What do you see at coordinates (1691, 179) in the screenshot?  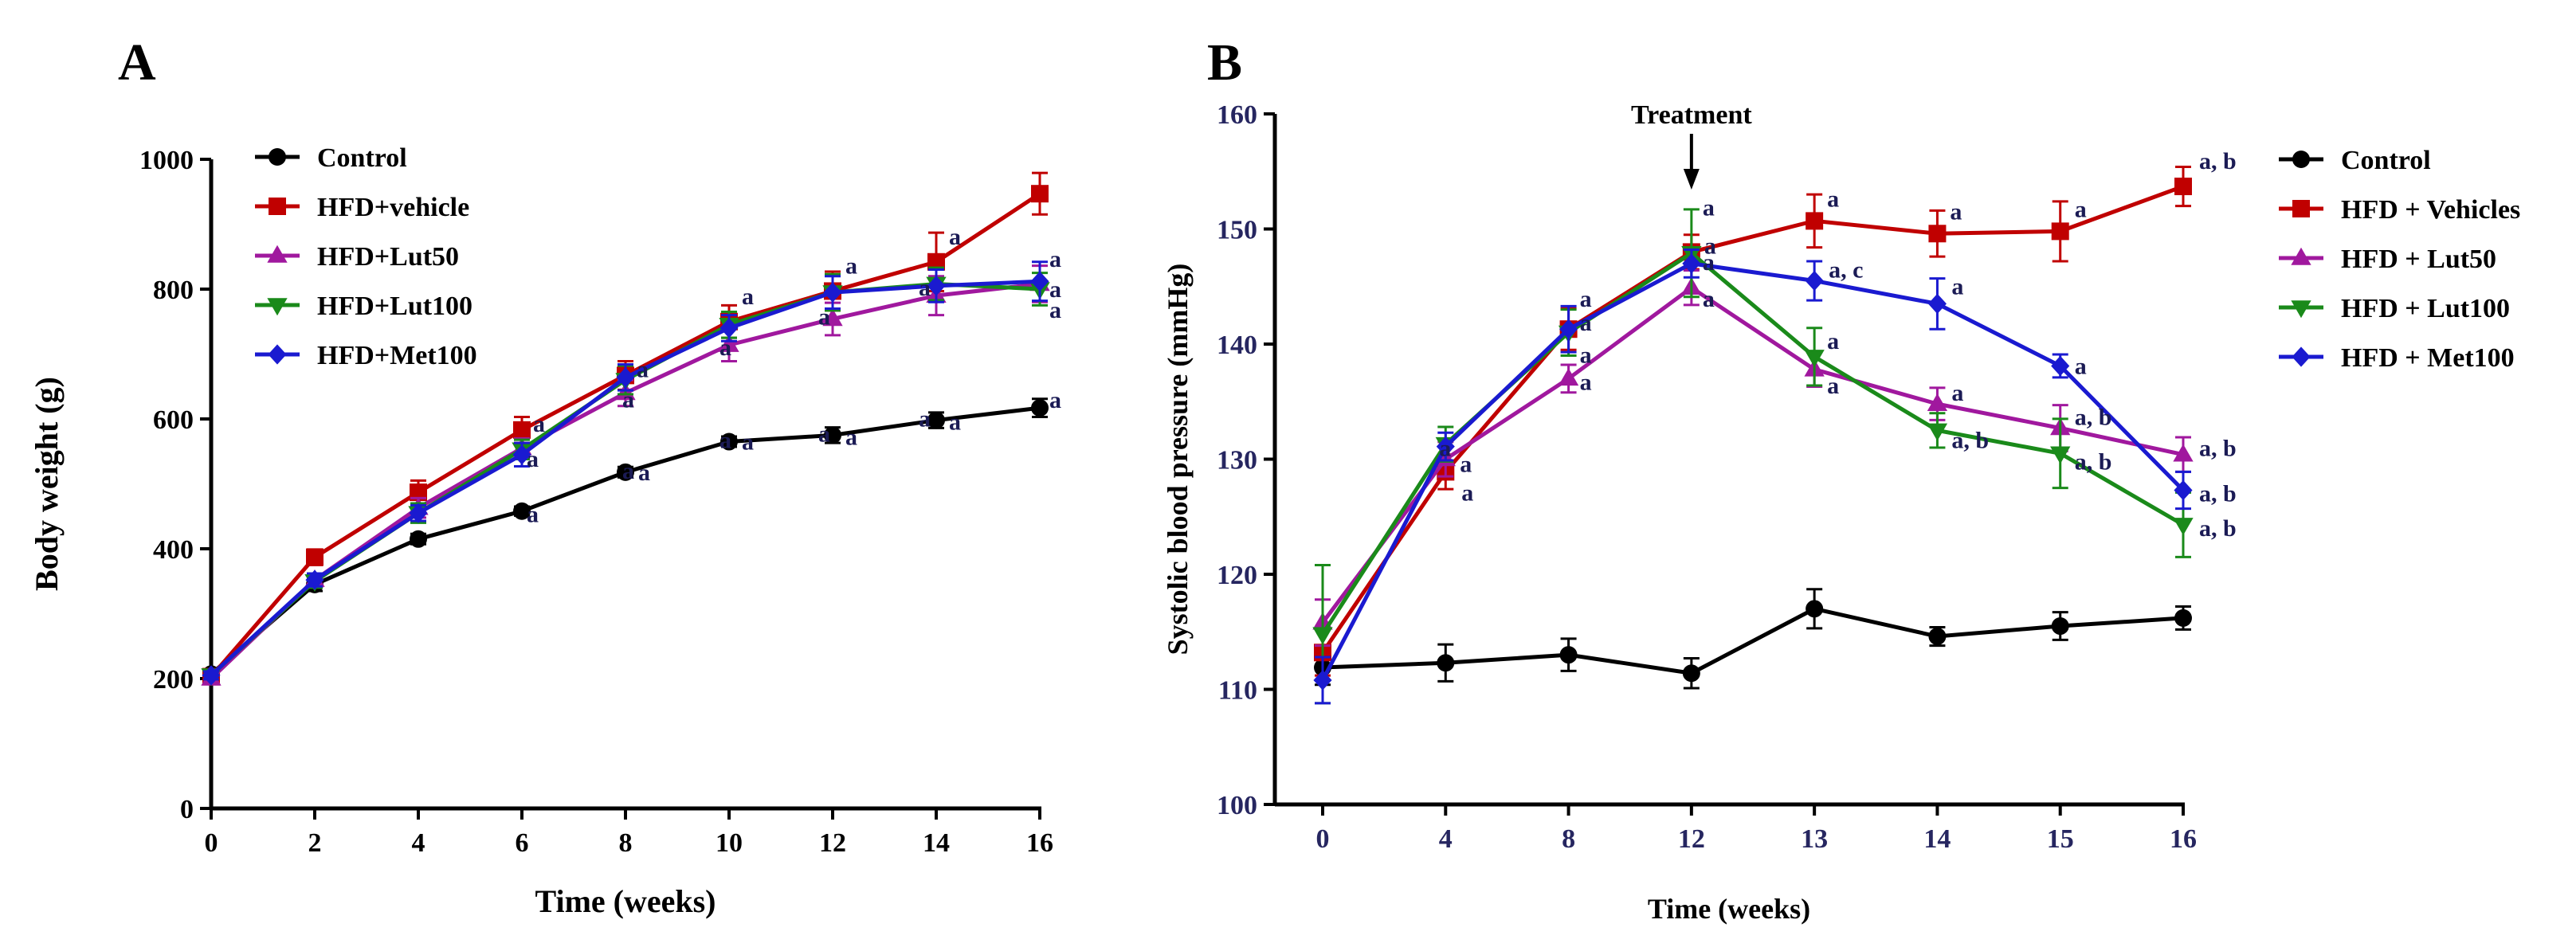 I see `treatment-arrow-head` at bounding box center [1691, 179].